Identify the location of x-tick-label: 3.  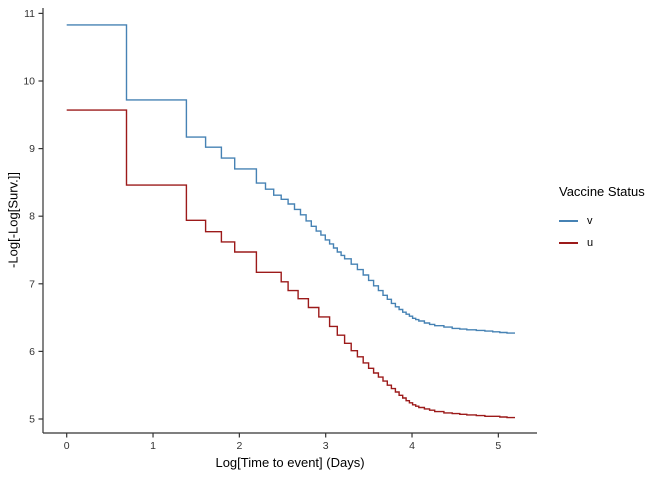
(326, 446).